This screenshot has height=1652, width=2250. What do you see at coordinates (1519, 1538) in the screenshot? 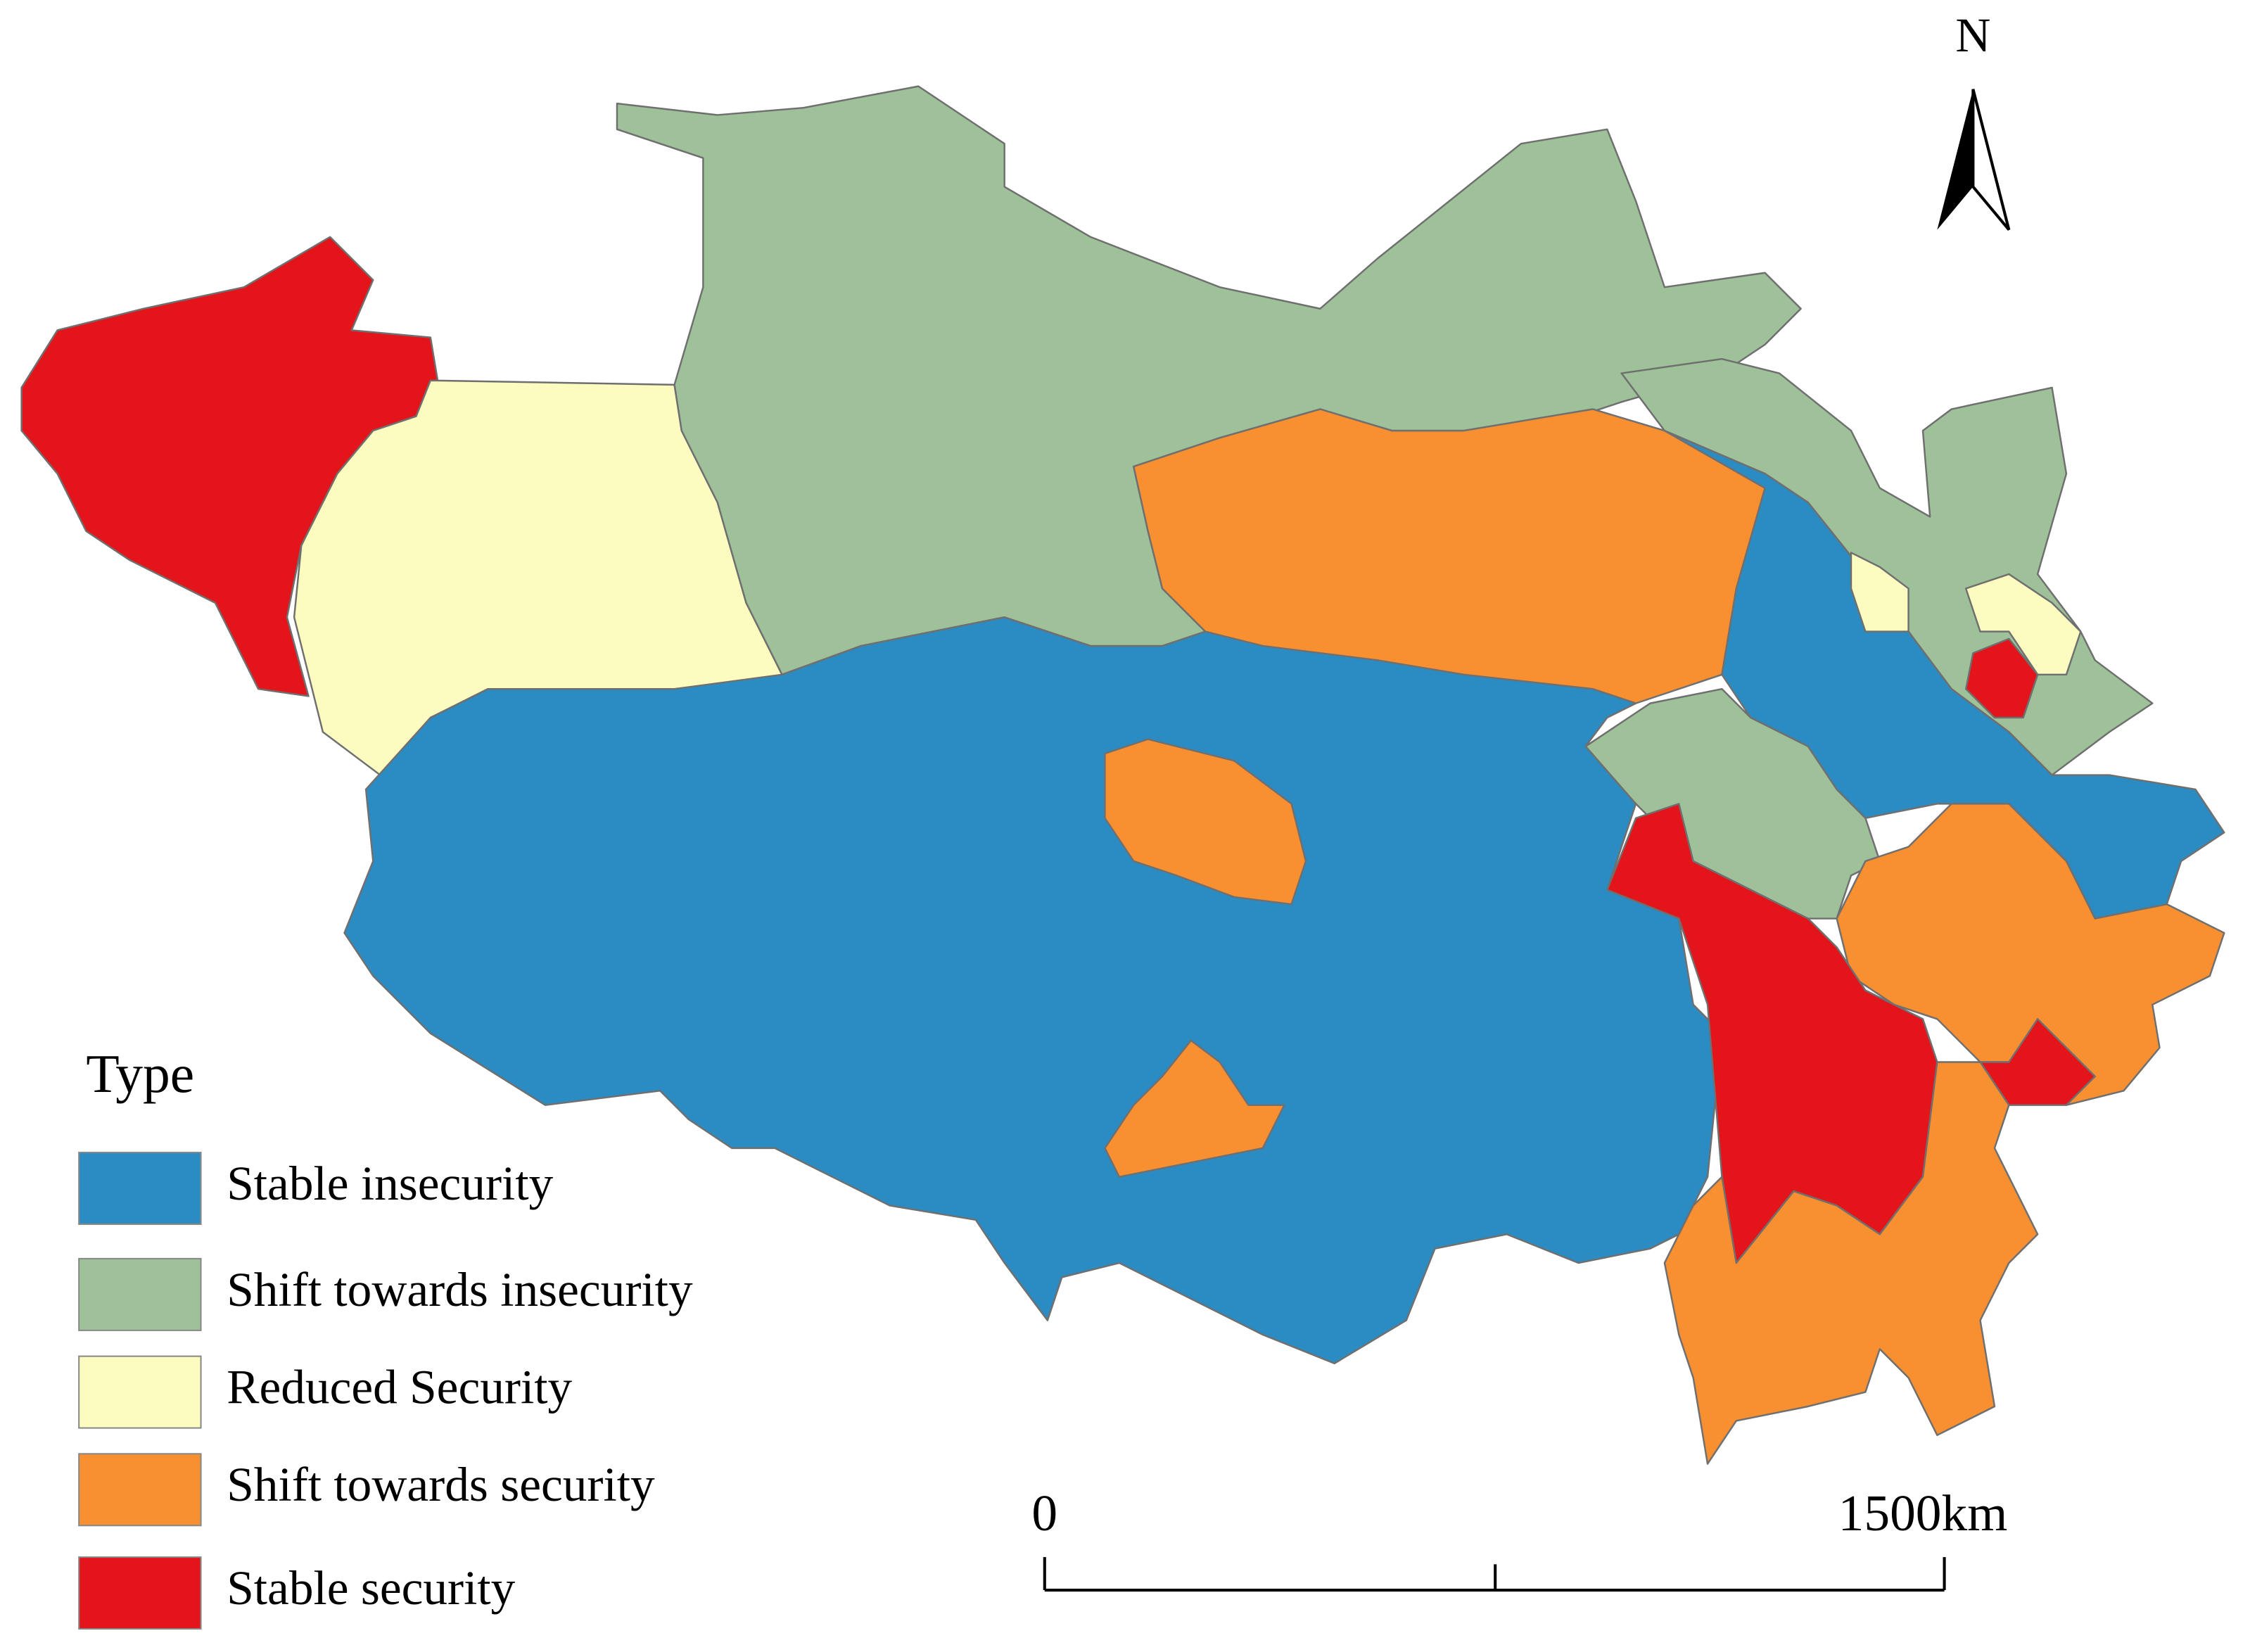
I see `scale-bar: 0 1500km` at bounding box center [1519, 1538].